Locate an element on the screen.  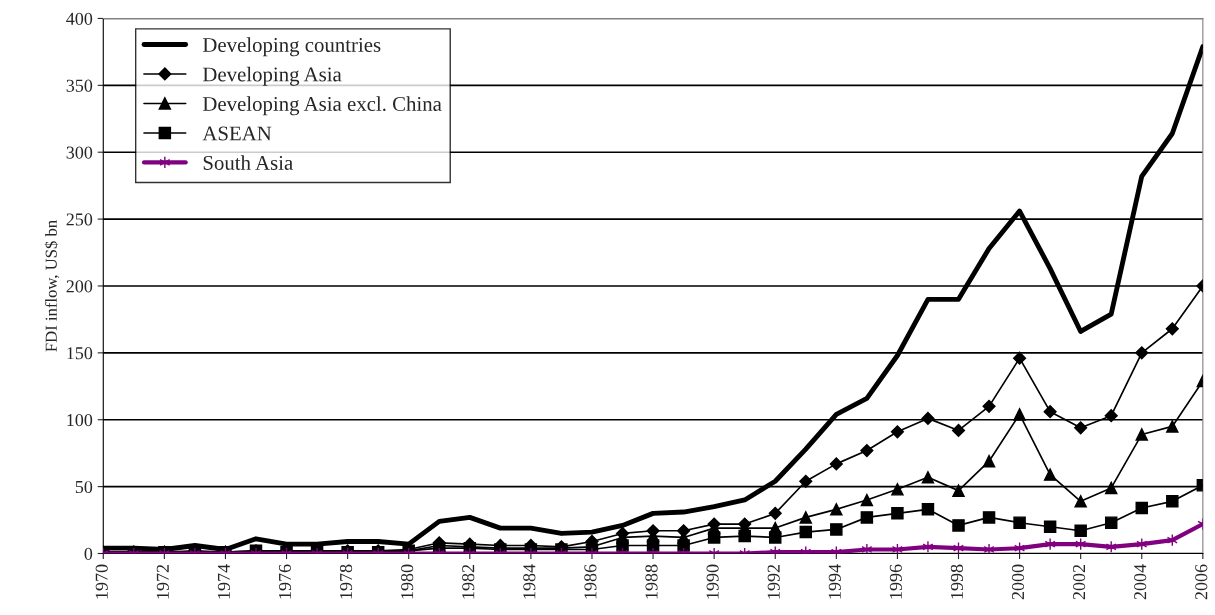
x-tick-label: 1994 is located at coordinates (834, 581).